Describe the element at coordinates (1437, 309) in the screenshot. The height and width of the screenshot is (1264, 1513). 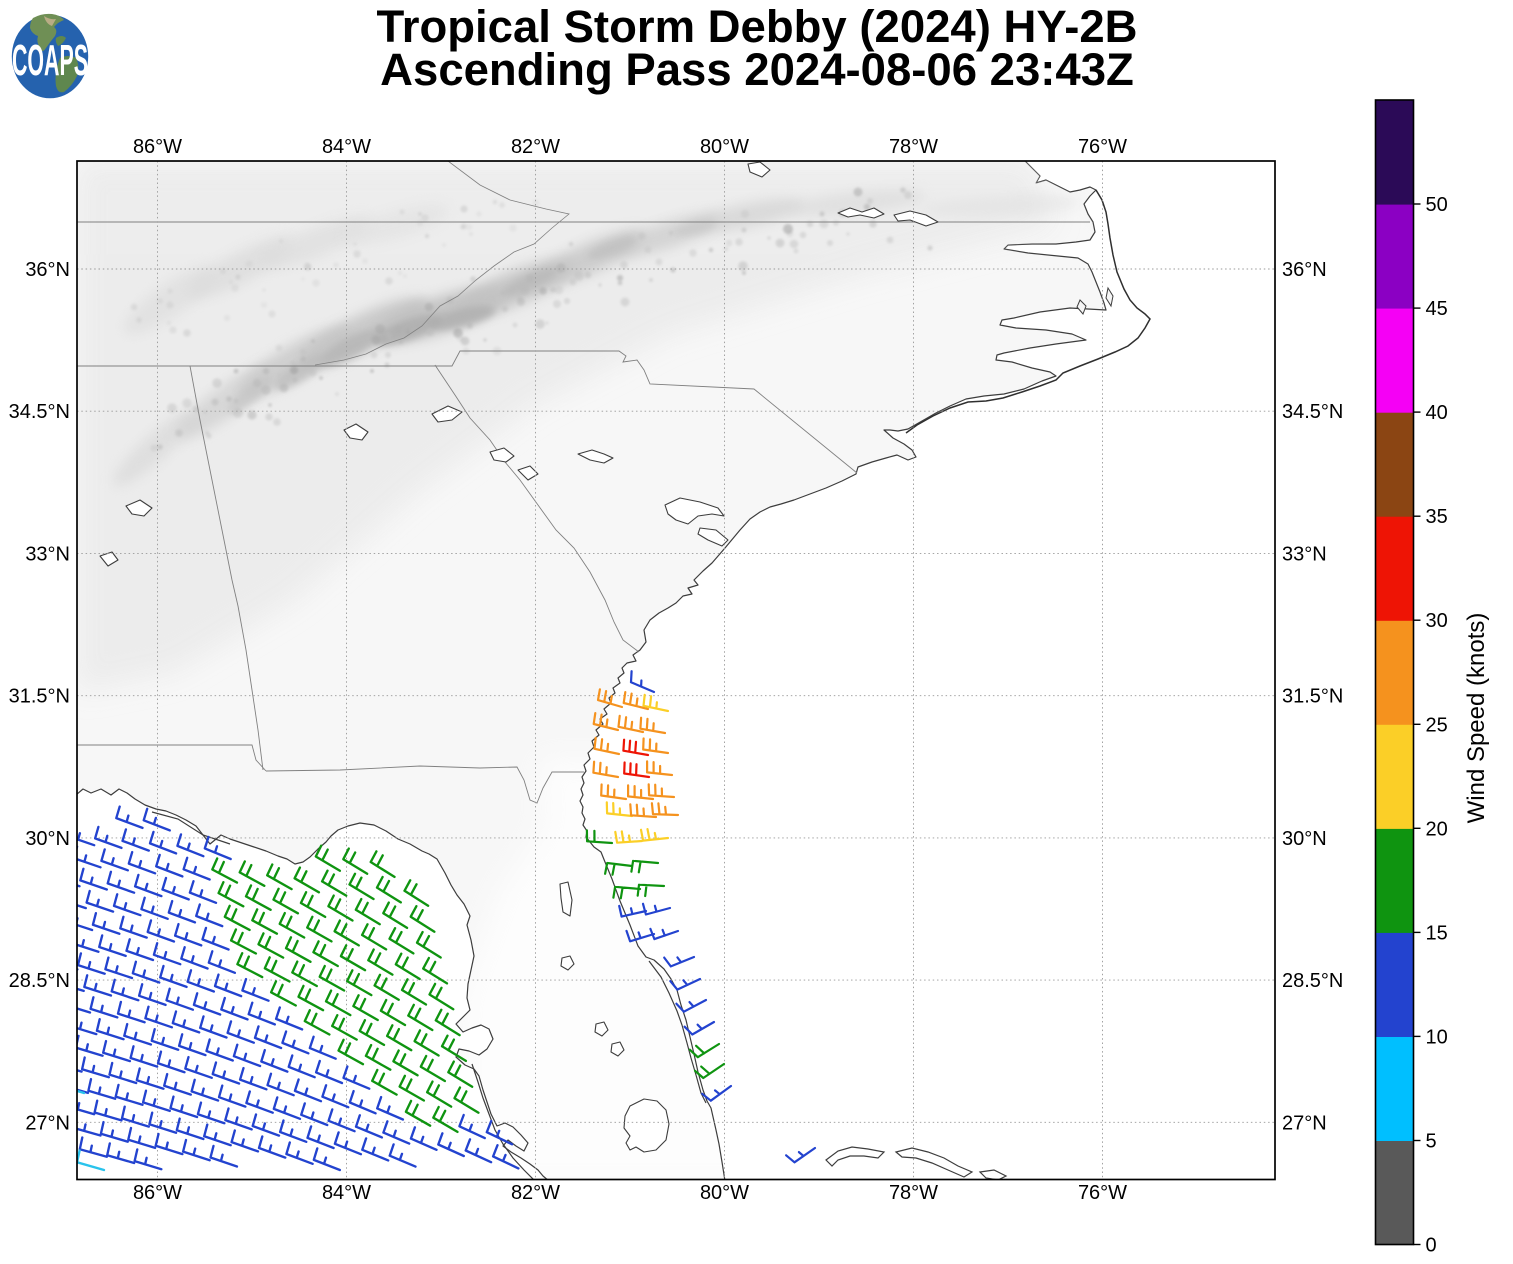
I see `svg-text: 45` at that location.